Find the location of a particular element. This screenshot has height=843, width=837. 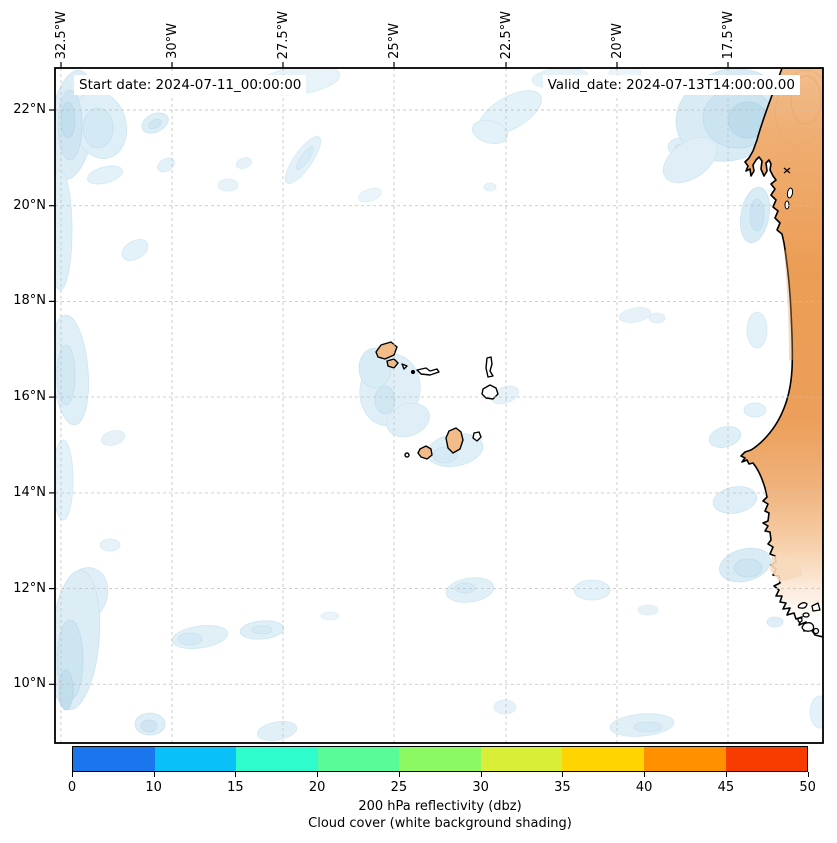

x-tick-label-wrap: 22.5°W is located at coordinates (506, 29).